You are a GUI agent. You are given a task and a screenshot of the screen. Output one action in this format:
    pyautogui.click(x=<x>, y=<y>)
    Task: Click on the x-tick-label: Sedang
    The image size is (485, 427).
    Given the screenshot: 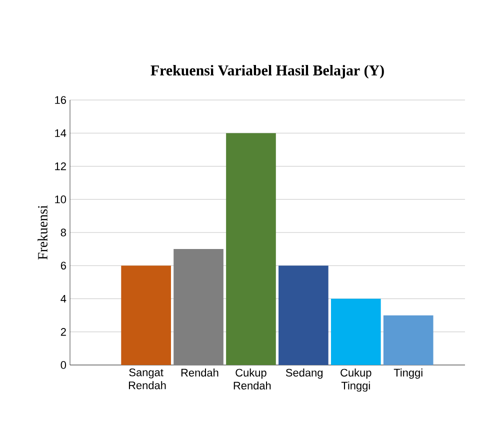 What is the action you would take?
    pyautogui.click(x=304, y=373)
    